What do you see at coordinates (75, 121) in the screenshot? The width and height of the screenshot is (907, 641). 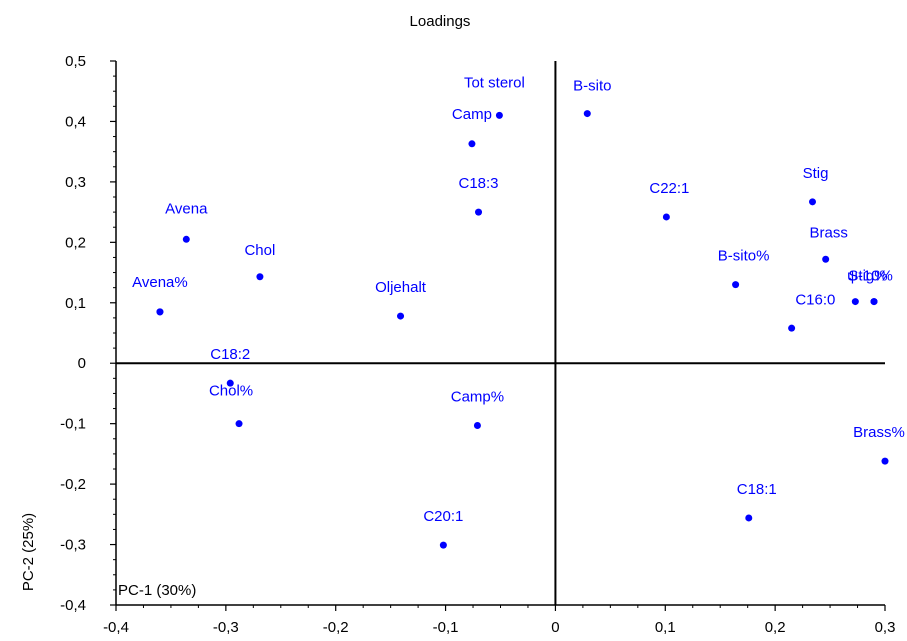 I see `y-tick-label: 0,4` at bounding box center [75, 121].